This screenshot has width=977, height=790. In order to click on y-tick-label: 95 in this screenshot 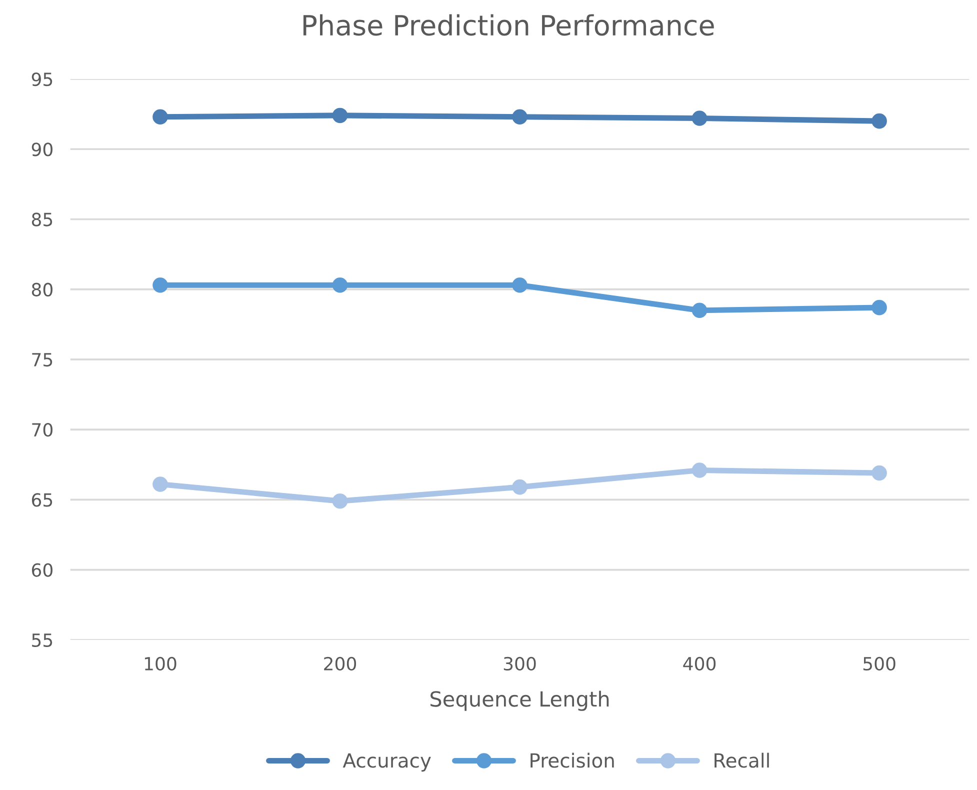, I will do `click(42, 79)`.